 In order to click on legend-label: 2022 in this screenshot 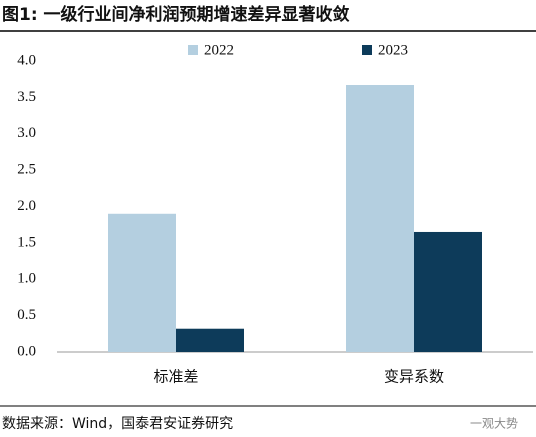, I will do `click(219, 50)`.